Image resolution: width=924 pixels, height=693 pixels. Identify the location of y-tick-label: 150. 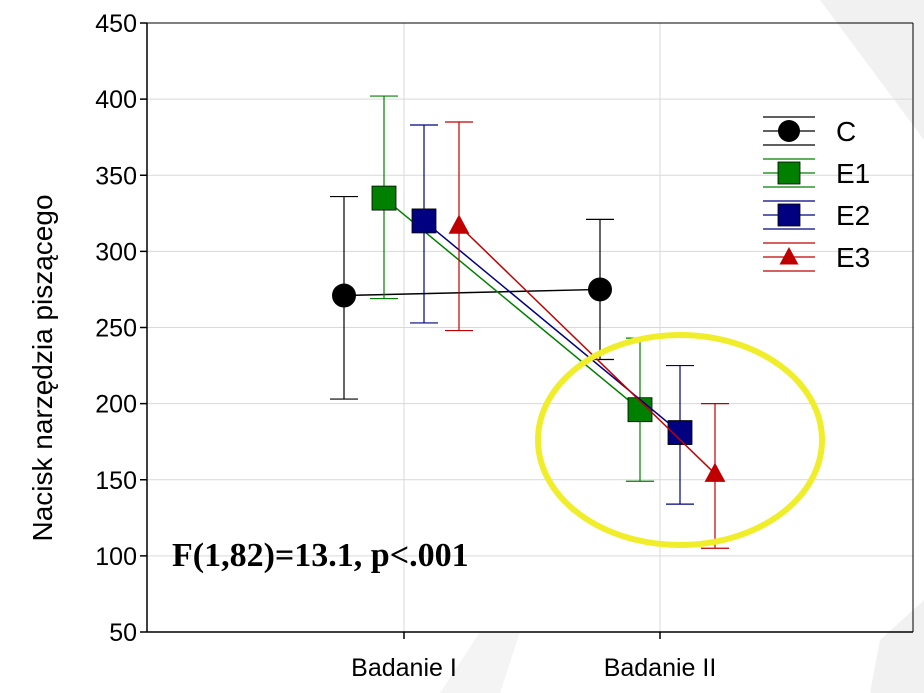
(116, 481).